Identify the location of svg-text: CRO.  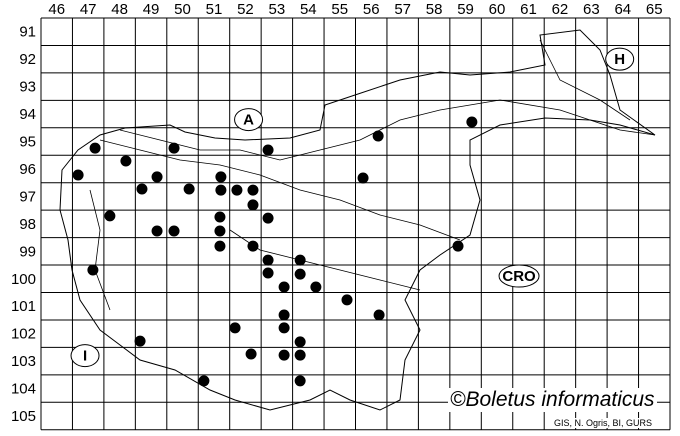
(519, 276).